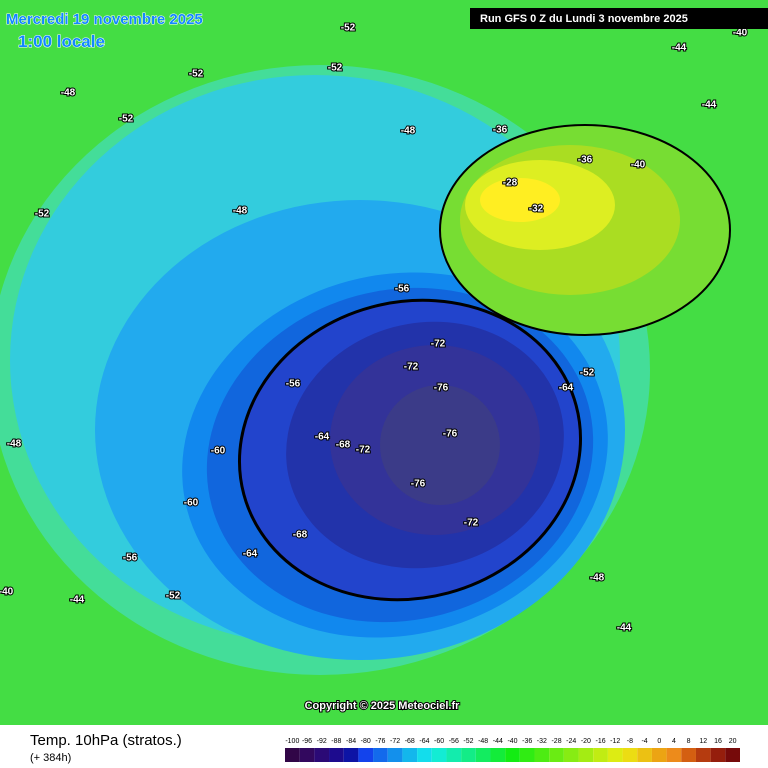  What do you see at coordinates (410, 741) in the screenshot?
I see `scale-label: -68` at bounding box center [410, 741].